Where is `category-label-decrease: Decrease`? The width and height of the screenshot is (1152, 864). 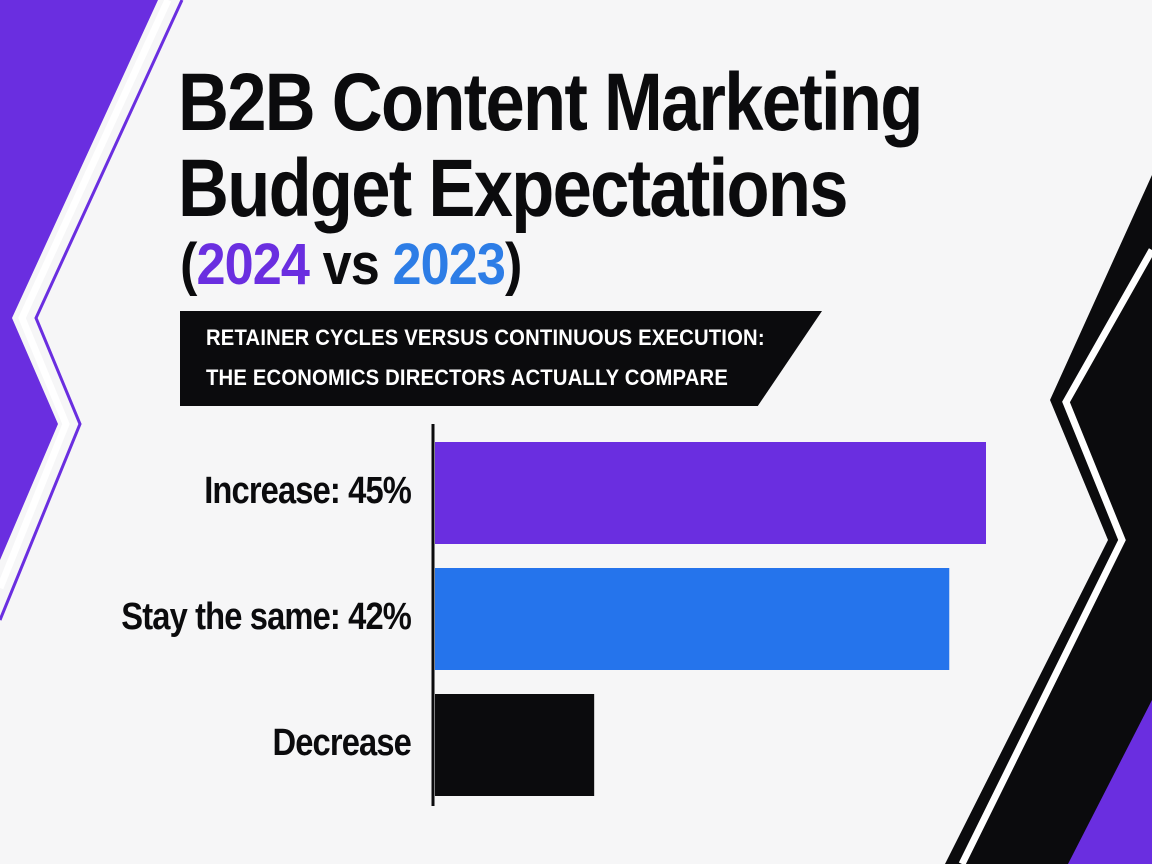 category-label-decrease: Decrease is located at coordinates (342, 743).